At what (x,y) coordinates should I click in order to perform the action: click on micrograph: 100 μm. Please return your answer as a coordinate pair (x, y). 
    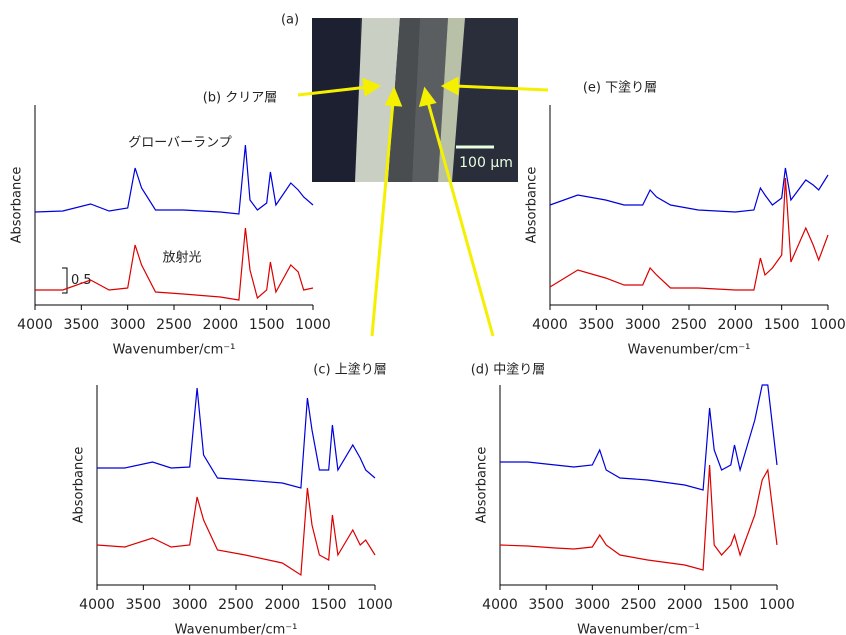
    Looking at the image, I should click on (415, 100).